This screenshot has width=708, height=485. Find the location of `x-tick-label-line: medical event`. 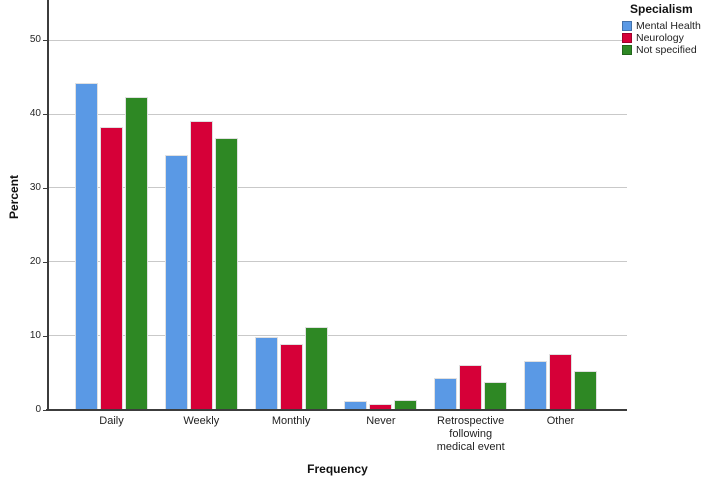

x-tick-label-line: medical event is located at coordinates (470, 447).